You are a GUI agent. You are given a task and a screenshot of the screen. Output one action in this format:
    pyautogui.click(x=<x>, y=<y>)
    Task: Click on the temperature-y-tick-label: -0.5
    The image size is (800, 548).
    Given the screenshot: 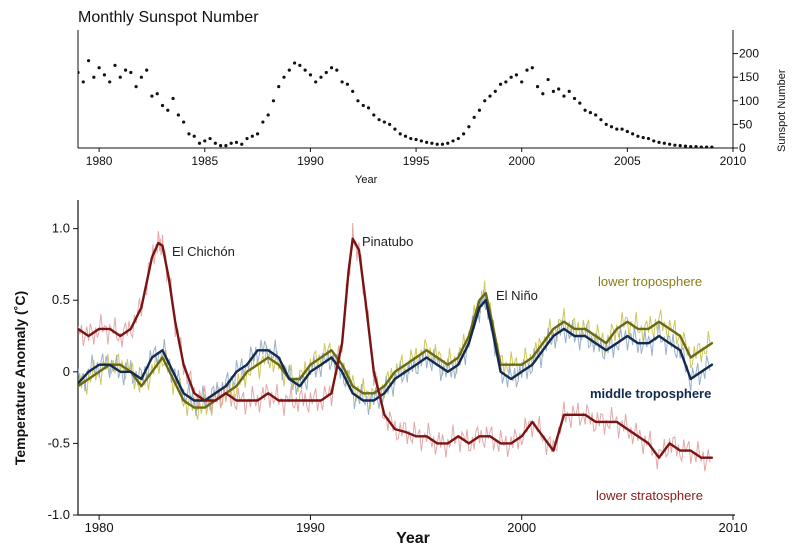 What is the action you would take?
    pyautogui.click(x=59, y=442)
    